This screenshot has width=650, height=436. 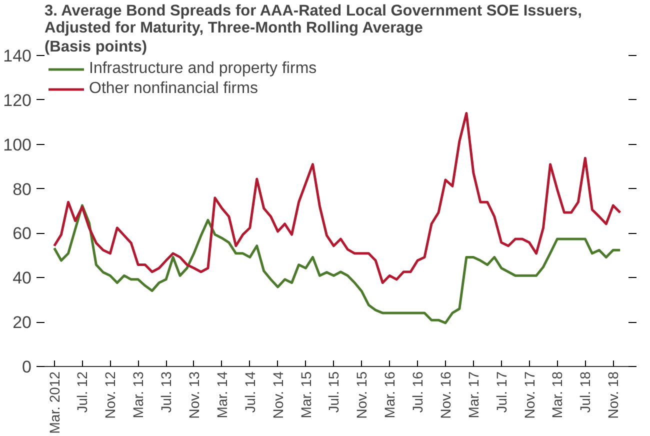 I want to click on y-tick-label: 140, so click(x=17, y=56).